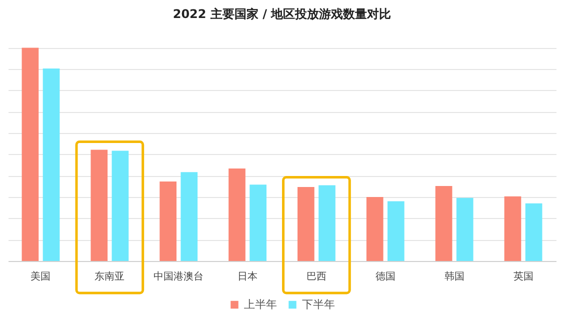 This screenshot has height=320, width=569. Describe the element at coordinates (316, 277) in the screenshot. I see `x-tick-label: 巴西` at that location.